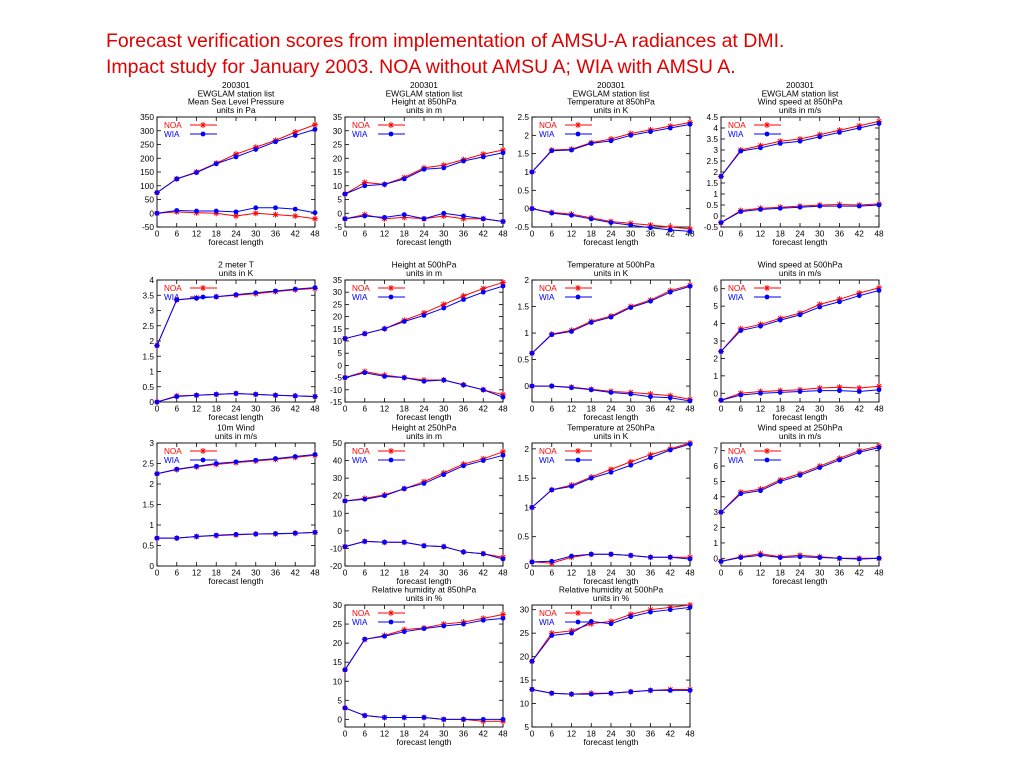 The image size is (1024, 768). Describe the element at coordinates (315, 573) in the screenshot. I see `x-tick-label: 48` at that location.